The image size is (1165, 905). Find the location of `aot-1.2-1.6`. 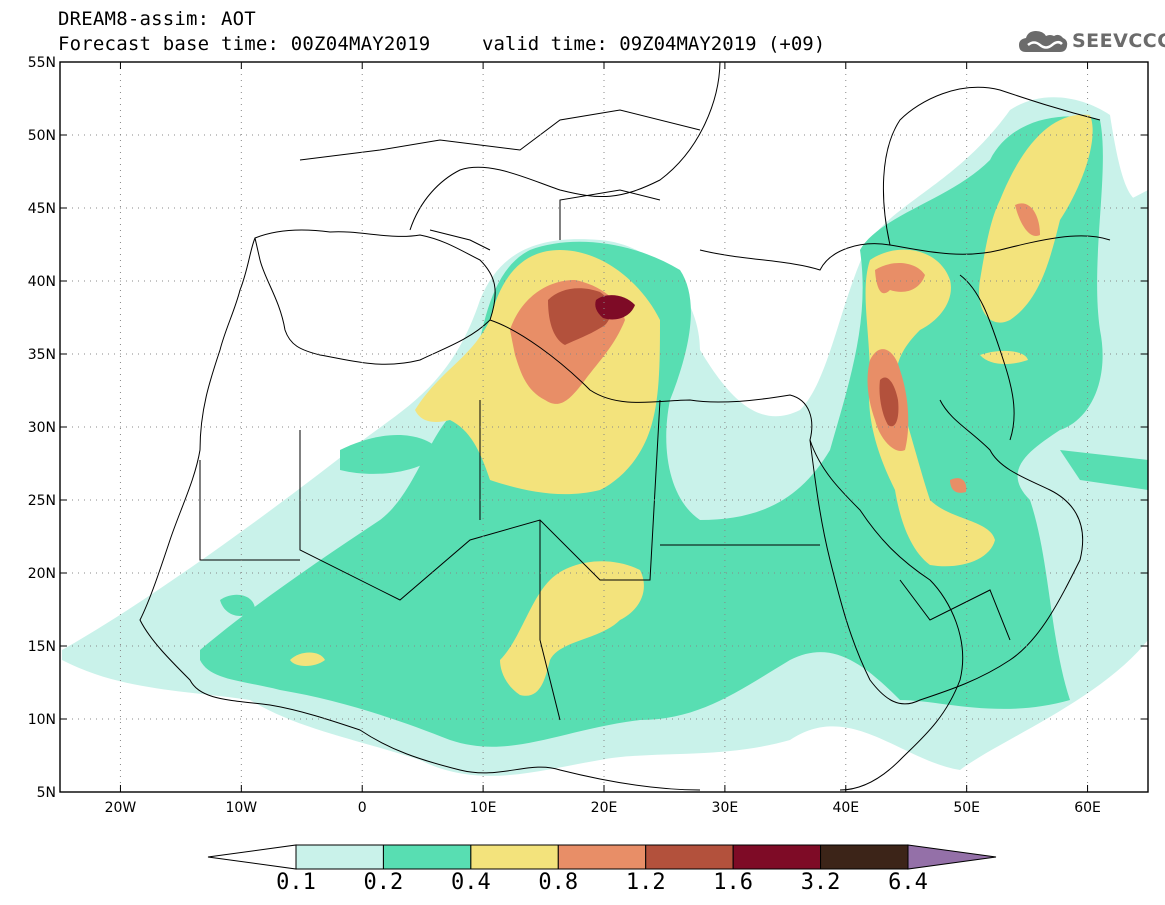

aot-1.2-1.6 is located at coordinates (723, 357).